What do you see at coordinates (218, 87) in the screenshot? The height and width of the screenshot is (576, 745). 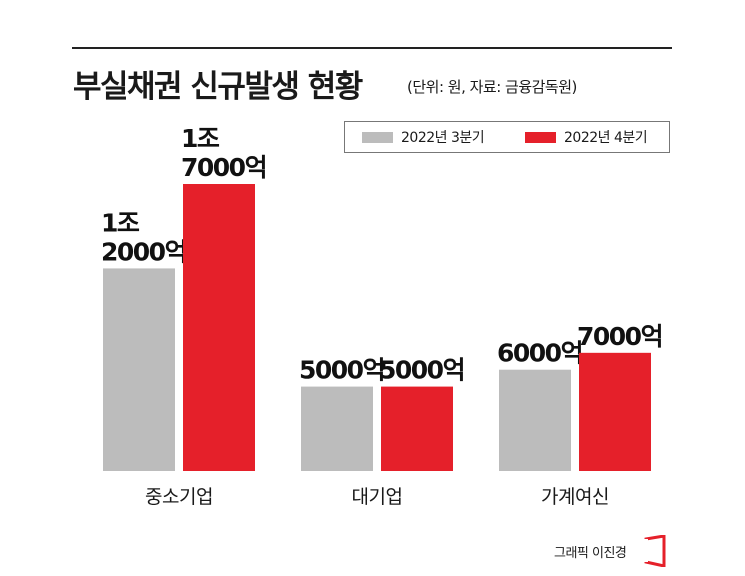 I see `chart-title: 부실채권 신규발생 현황` at bounding box center [218, 87].